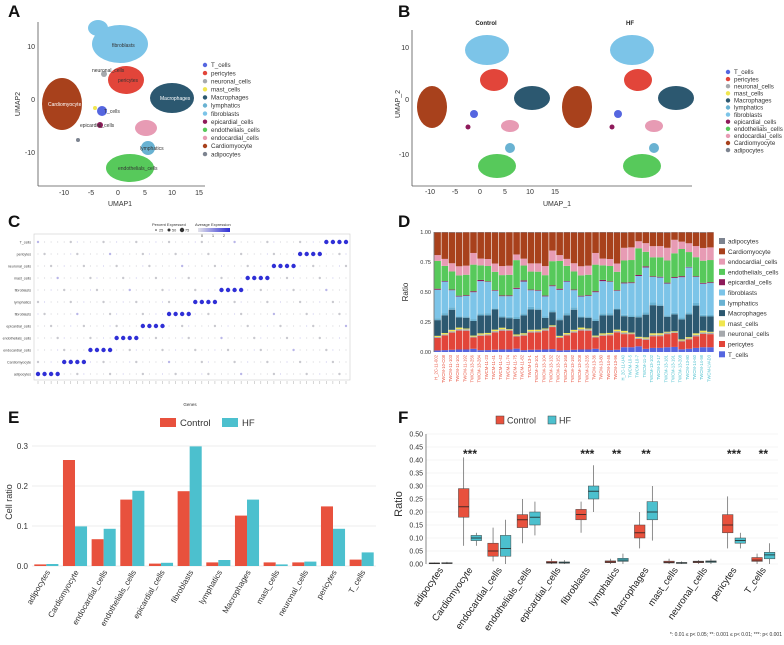  Describe the element at coordinates (232, 146) in the screenshot. I see `legend-label-cardiomyocyte: Cardiomyocyte` at that location.